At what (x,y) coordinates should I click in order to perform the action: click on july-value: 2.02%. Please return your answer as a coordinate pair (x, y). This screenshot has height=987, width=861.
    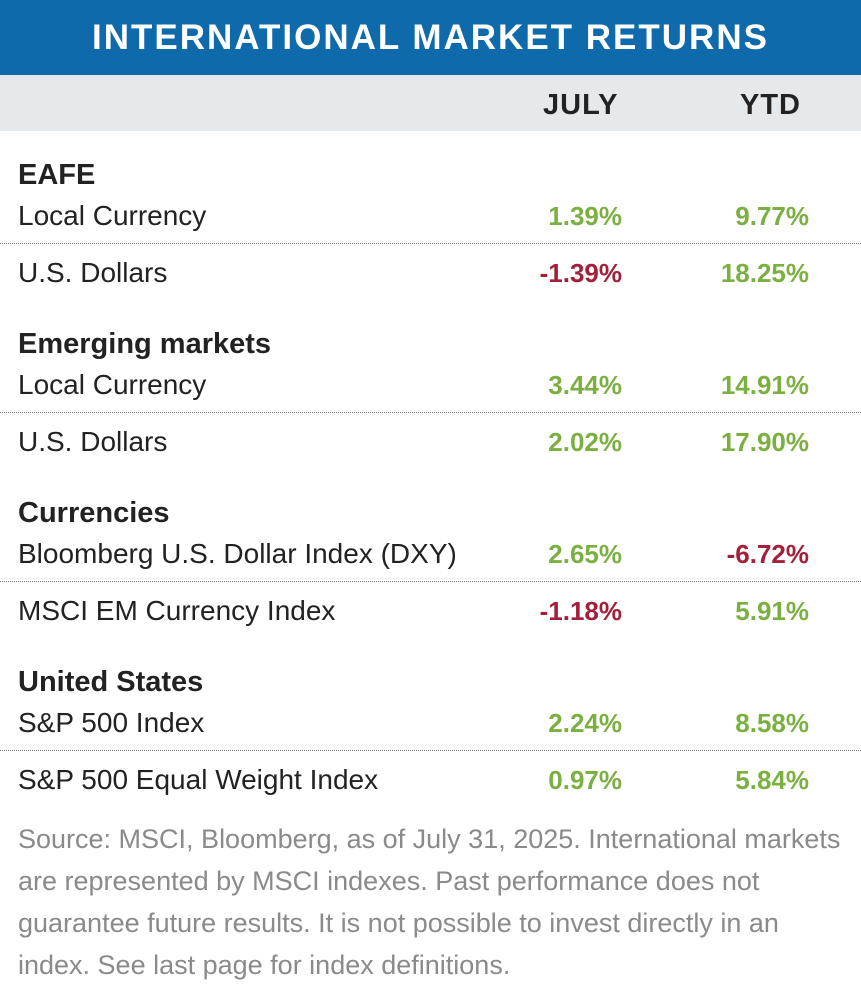
    Looking at the image, I should click on (585, 442).